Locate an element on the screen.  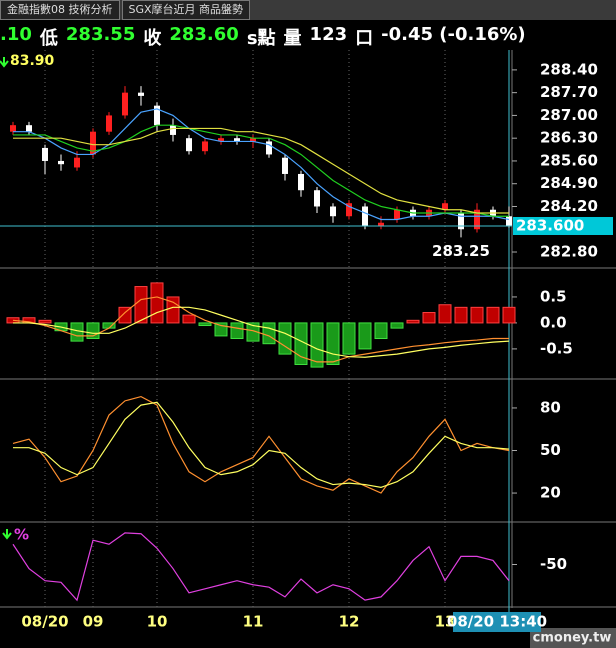
tab: SGX摩台近月 商品盤勢 is located at coordinates (186, 10).